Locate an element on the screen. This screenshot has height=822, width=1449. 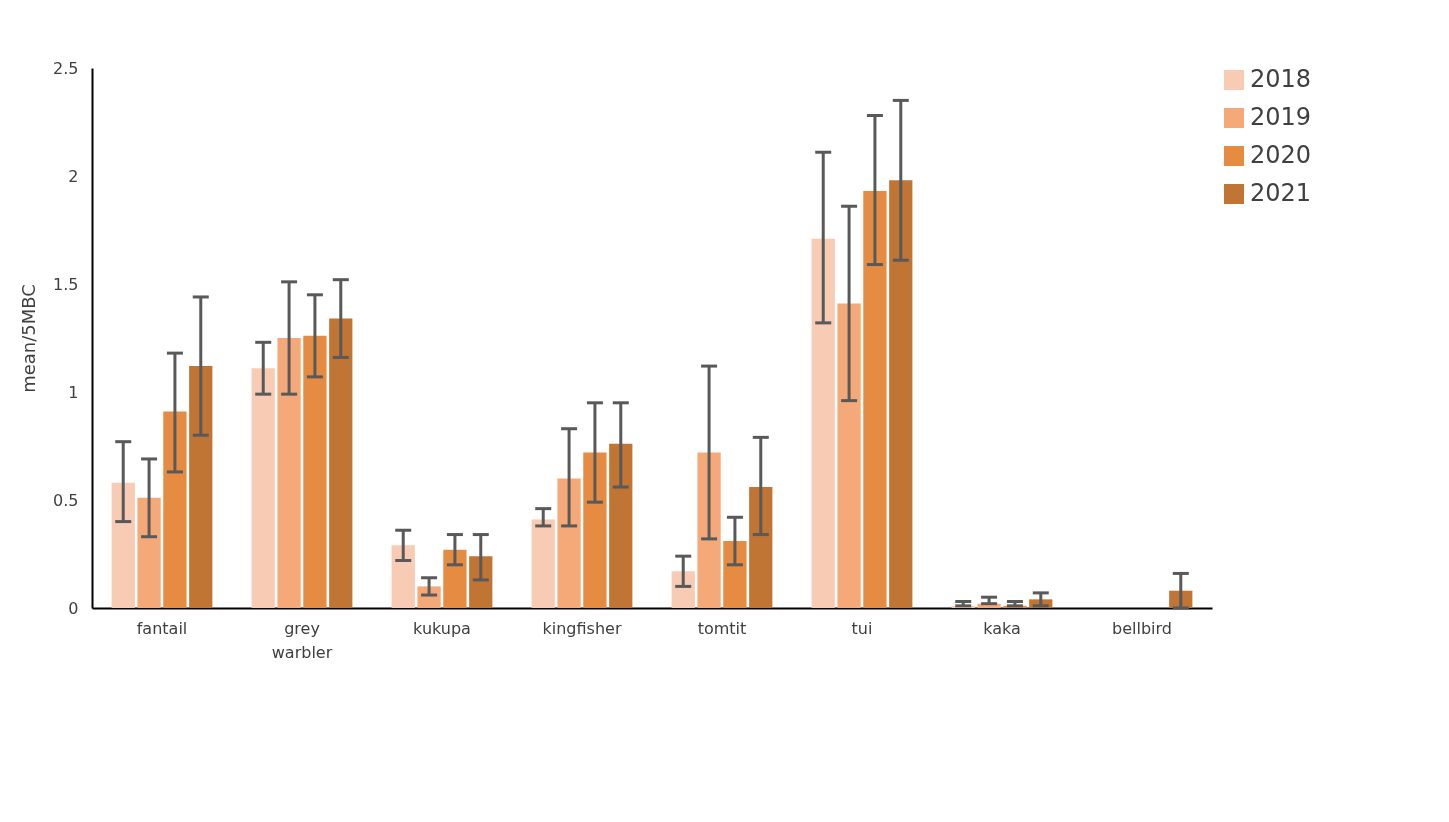
legend-label: 2018 is located at coordinates (1281, 79).